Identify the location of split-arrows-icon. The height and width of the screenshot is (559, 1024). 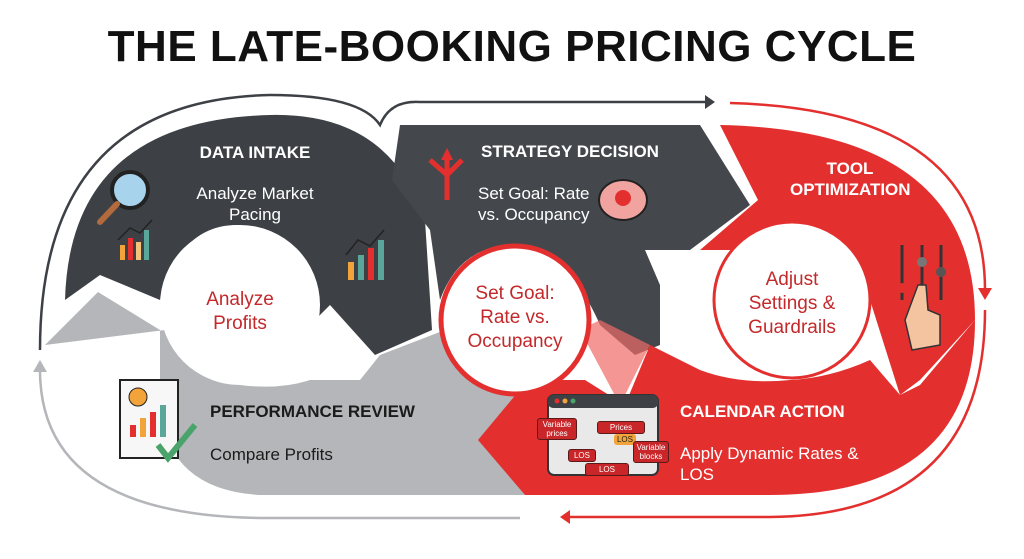
(446, 174).